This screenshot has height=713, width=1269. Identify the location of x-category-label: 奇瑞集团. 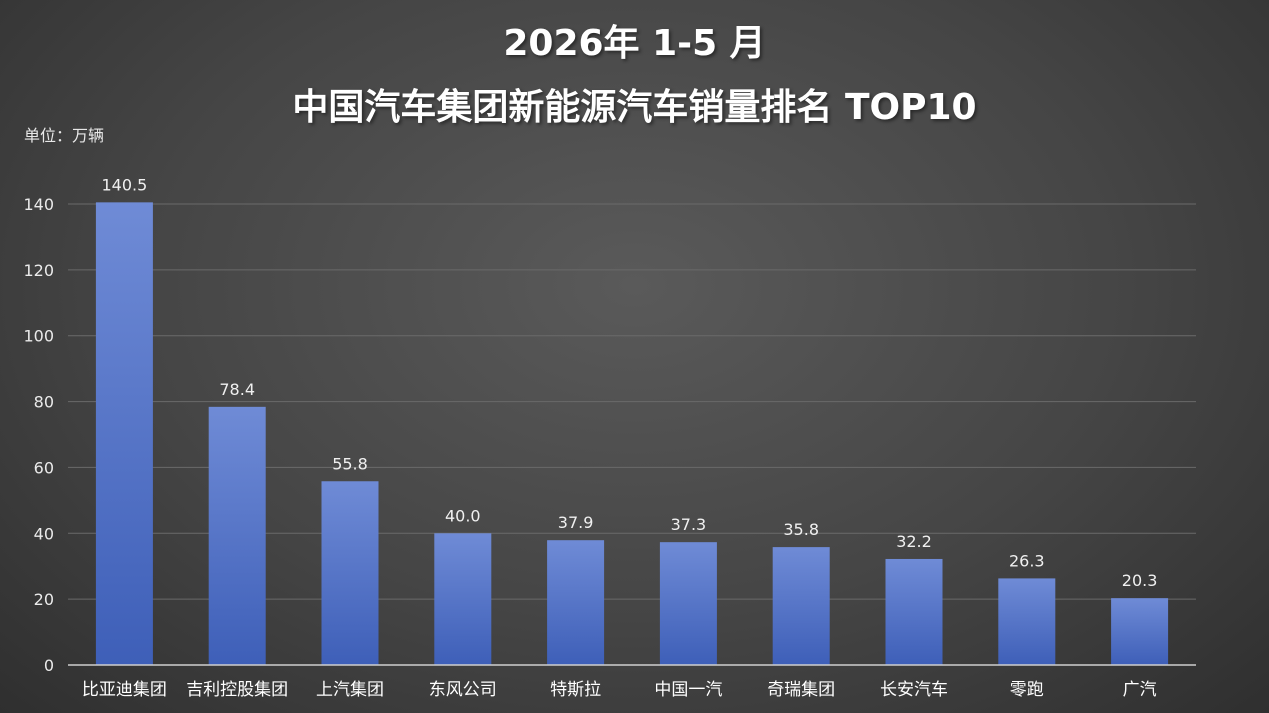
(801, 690).